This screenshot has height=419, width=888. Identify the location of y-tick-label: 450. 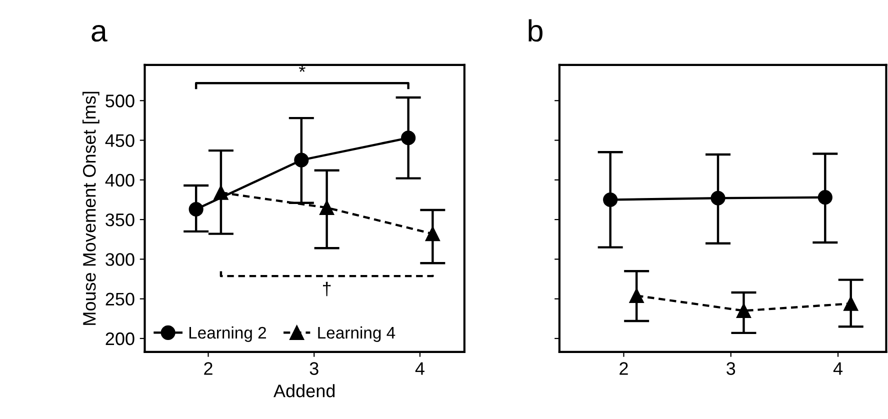
(119, 140).